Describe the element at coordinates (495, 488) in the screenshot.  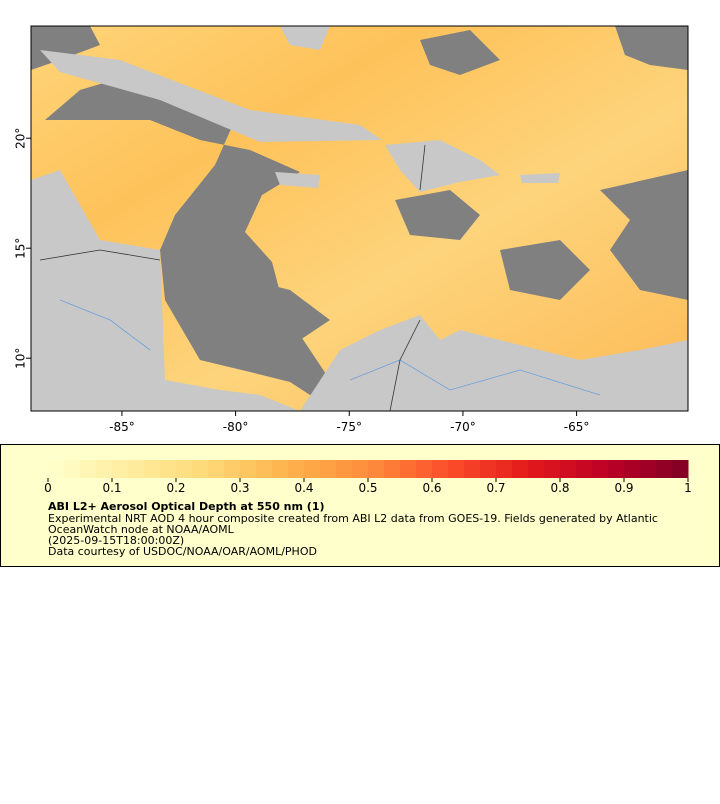
I see `colorbar-tick-label: 0.7` at that location.